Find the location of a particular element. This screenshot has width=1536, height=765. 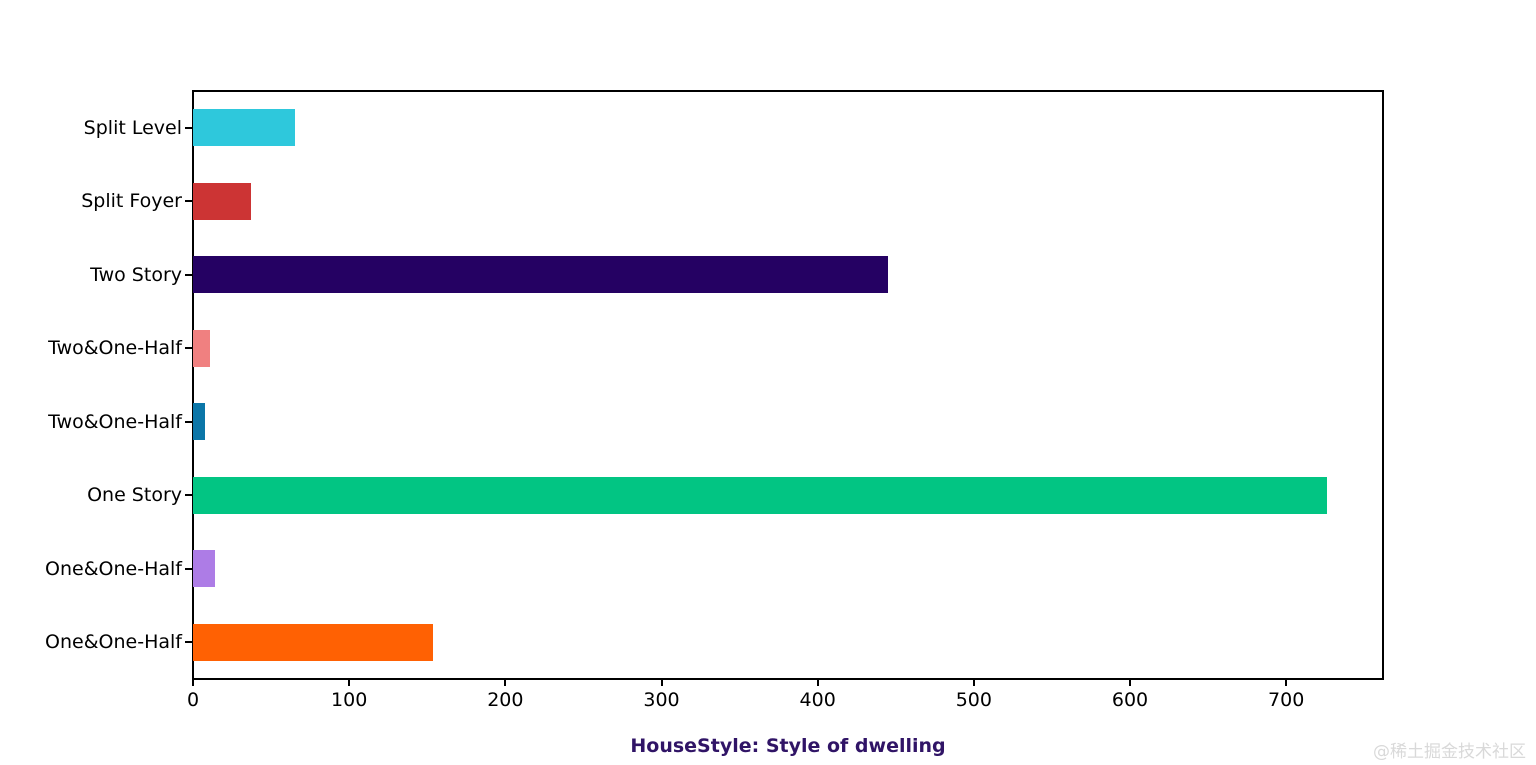

x-tick-label: 300 is located at coordinates (661, 700).